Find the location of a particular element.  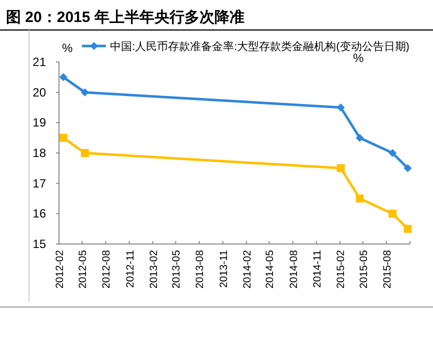

x-tick-label: 2014-02 is located at coordinates (247, 269).